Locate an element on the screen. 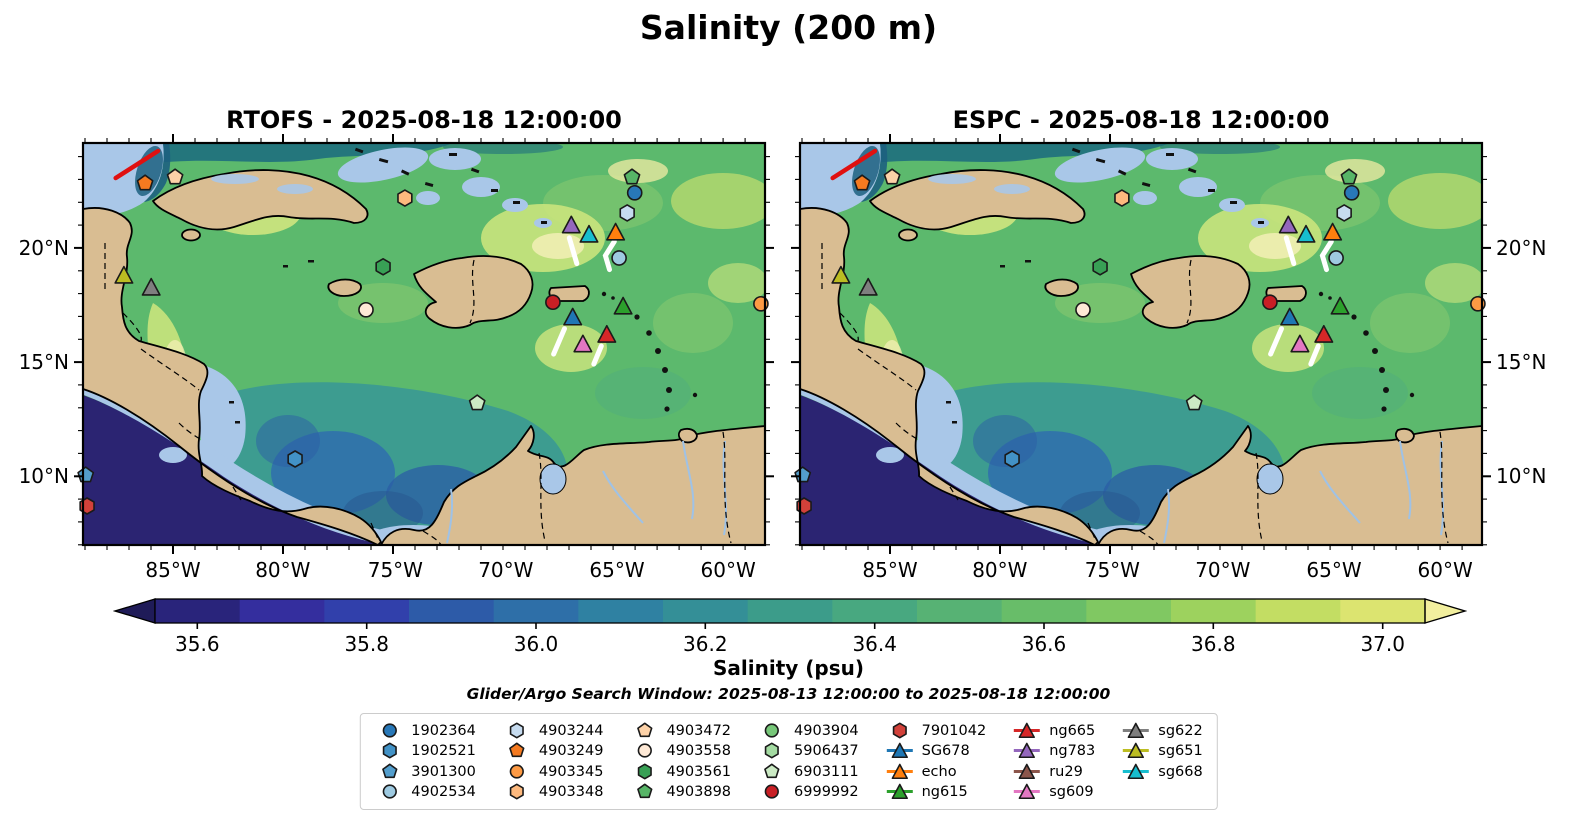  legend-entry-sg609: sg609 is located at coordinates (1053, 793).